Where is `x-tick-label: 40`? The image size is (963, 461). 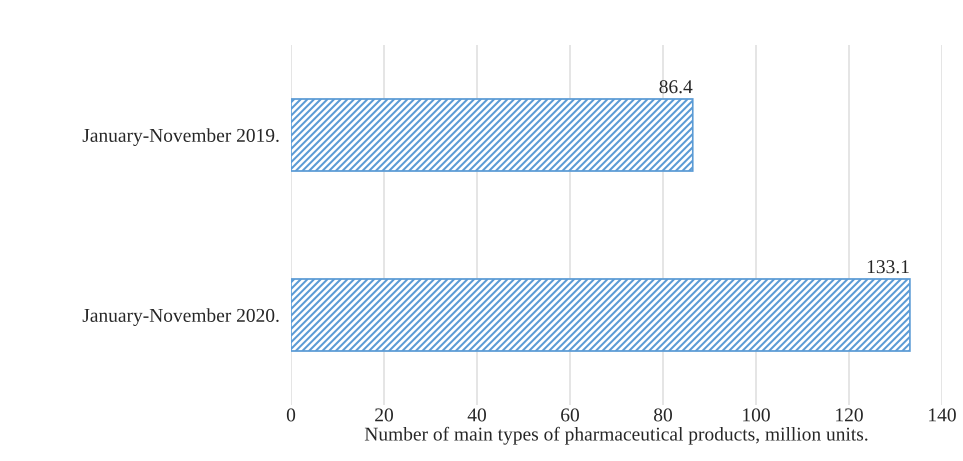 x-tick-label: 40 is located at coordinates (477, 415).